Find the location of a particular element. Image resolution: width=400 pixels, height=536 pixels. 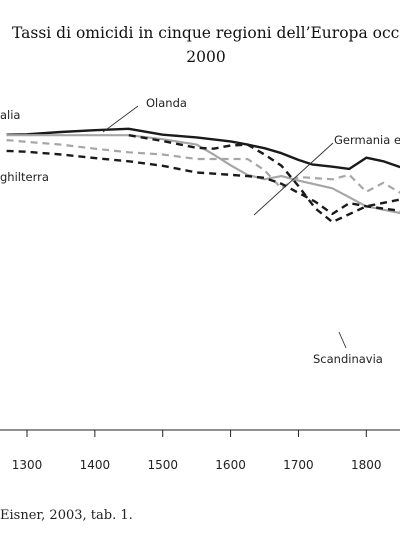

series-label-inghilterra: ghilterra is located at coordinates (24, 177).